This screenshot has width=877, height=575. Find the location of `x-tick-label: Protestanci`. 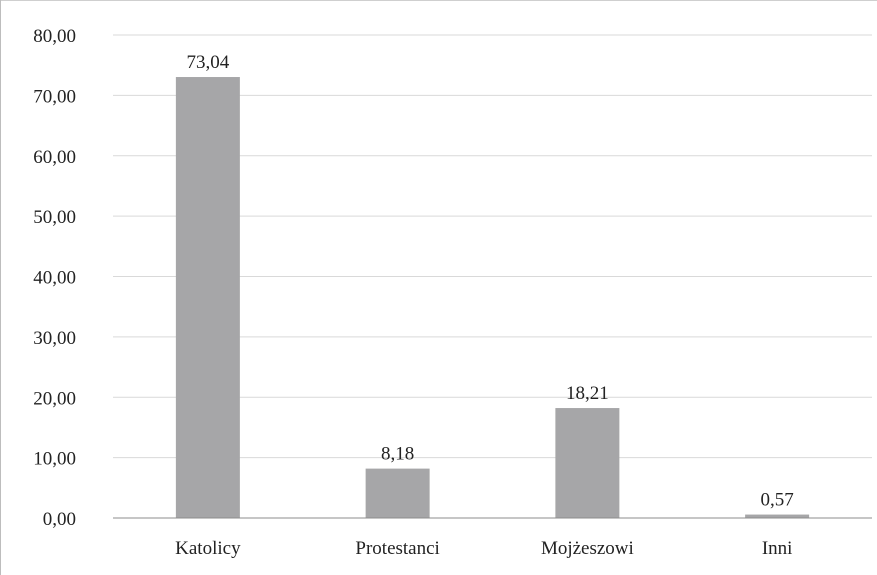

x-tick-label: Protestanci is located at coordinates (397, 548).